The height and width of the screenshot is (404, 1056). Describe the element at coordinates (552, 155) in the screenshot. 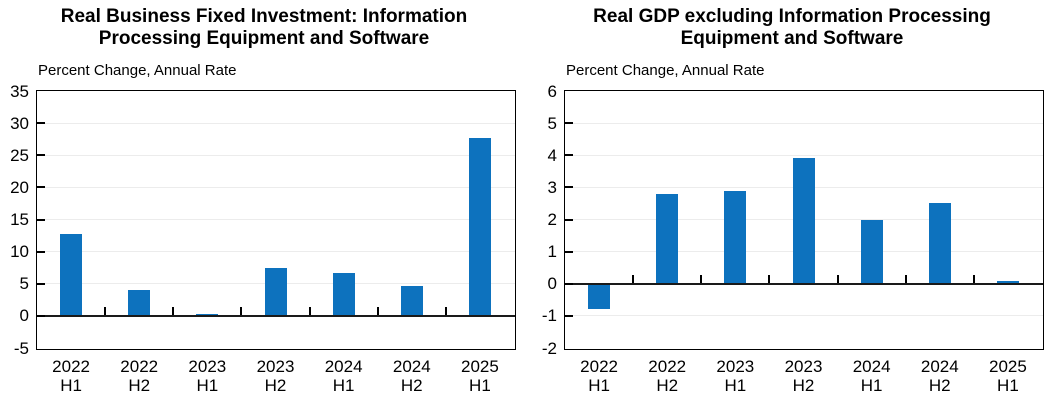

I see `y-tick-label: 4` at that location.